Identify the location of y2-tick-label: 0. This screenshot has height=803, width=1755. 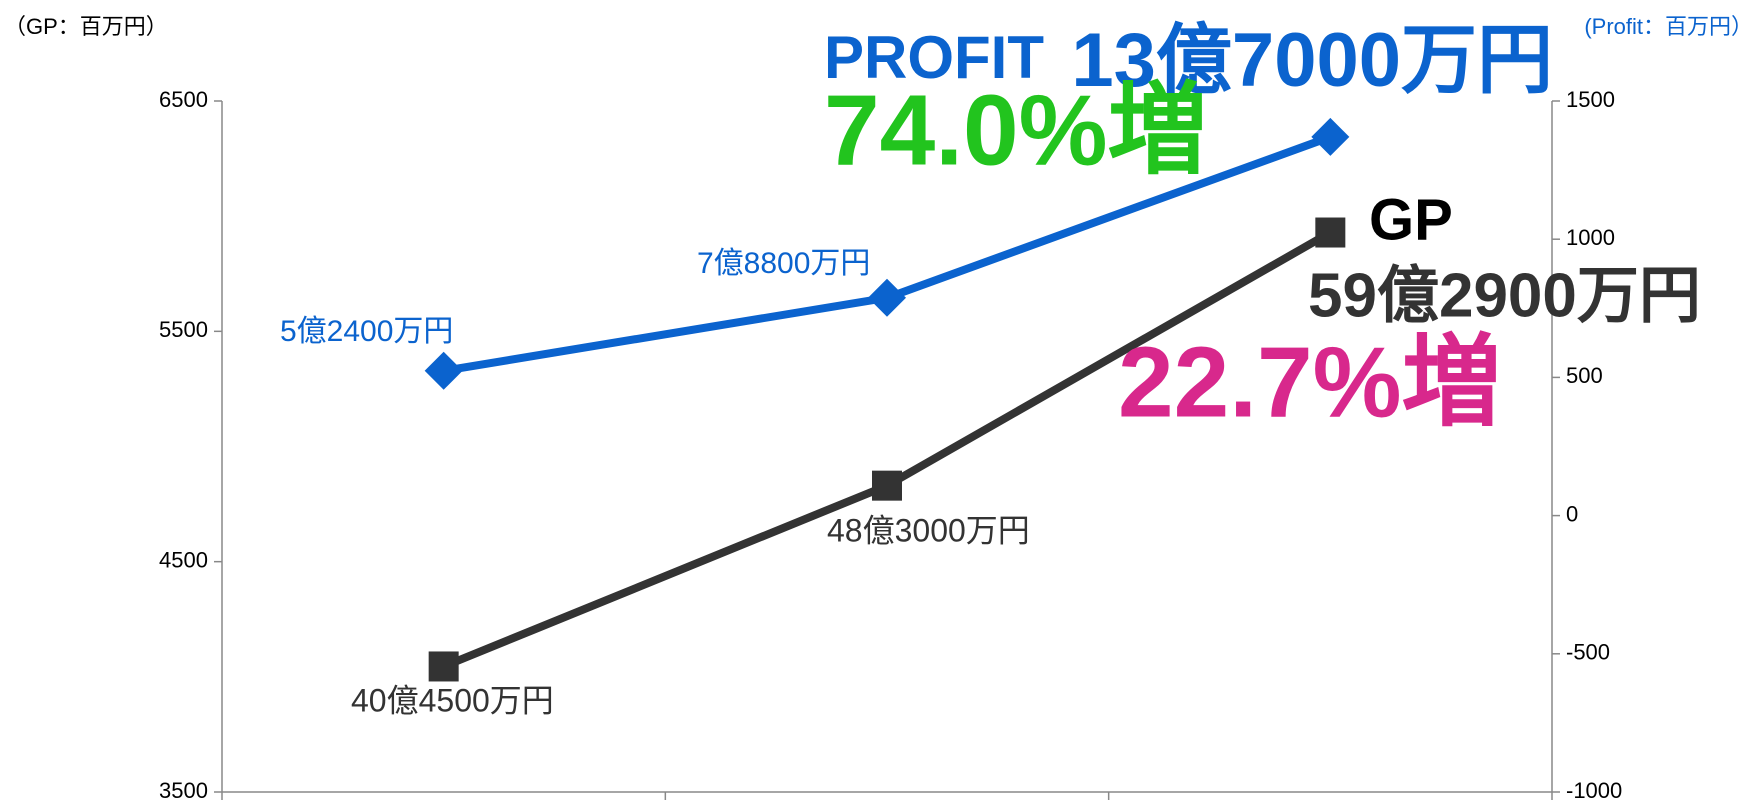
(1572, 513).